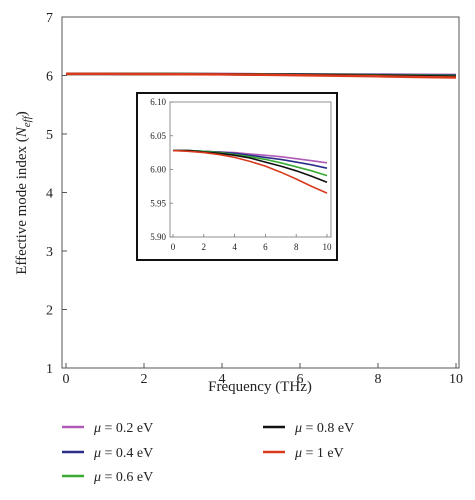  I want to click on inset-y-tick-label: 5.90, so click(158, 237).